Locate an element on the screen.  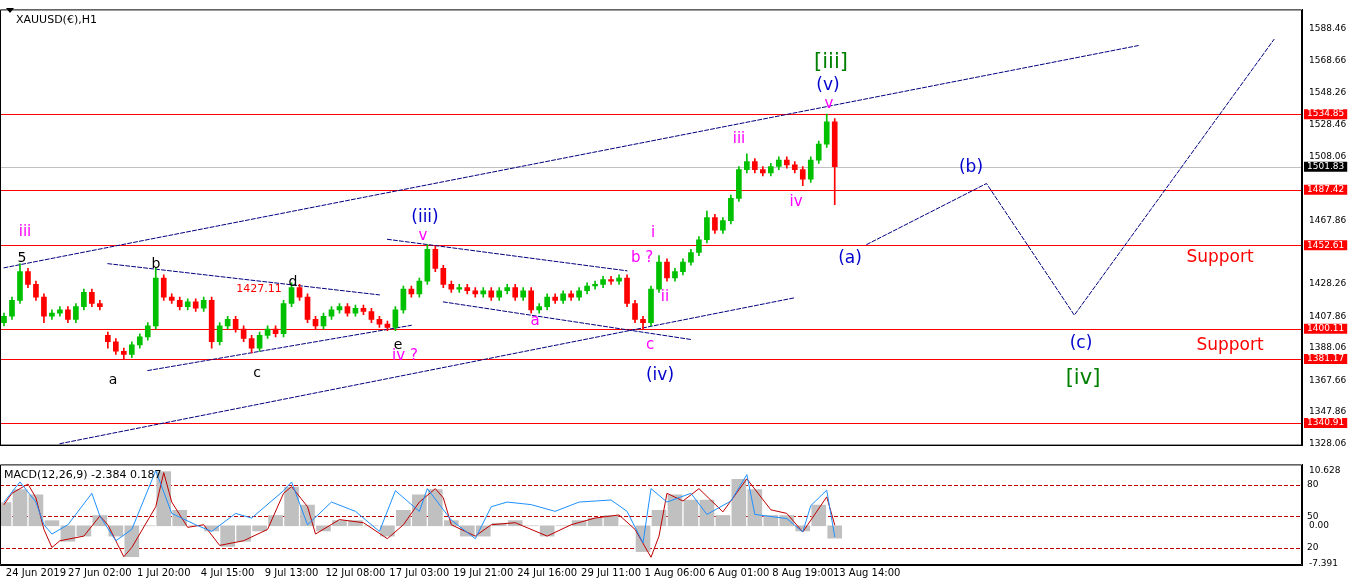
annotation: iv is located at coordinates (796, 200).